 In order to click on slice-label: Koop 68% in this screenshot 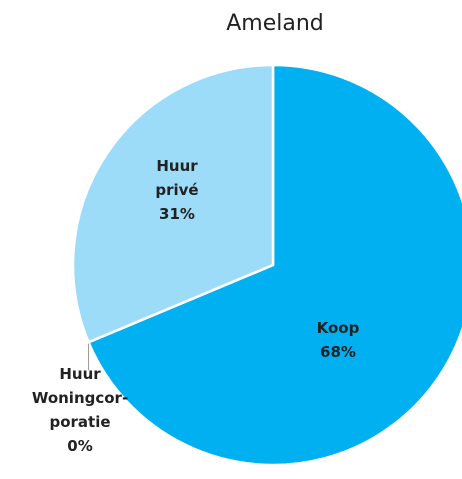, I will do `click(338, 340)`.